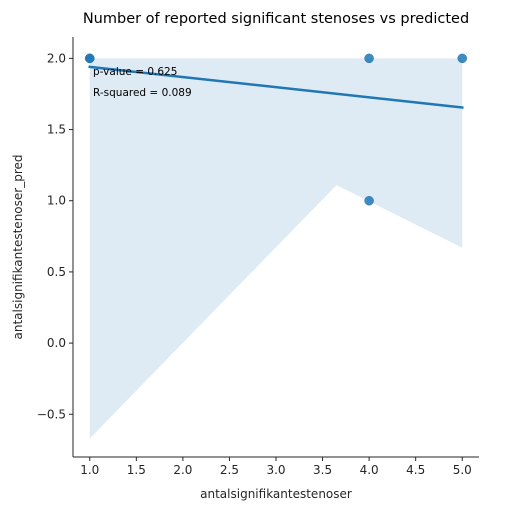  Describe the element at coordinates (276, 494) in the screenshot. I see `x-axis-title: antalsignifikantestenoser` at that location.